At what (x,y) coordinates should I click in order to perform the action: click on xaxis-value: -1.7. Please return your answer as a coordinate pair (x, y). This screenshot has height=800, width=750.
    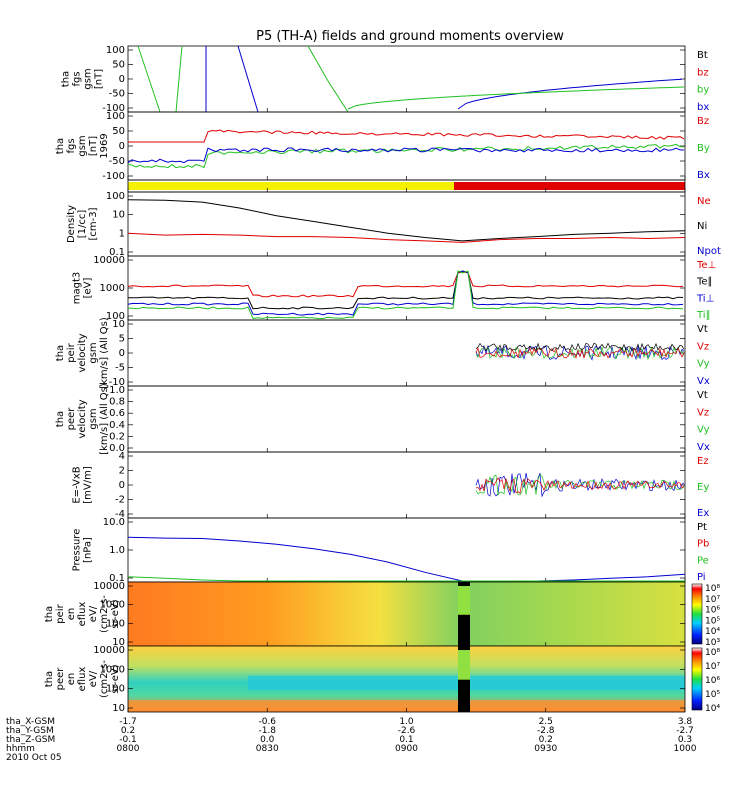
    Looking at the image, I should click on (128, 722).